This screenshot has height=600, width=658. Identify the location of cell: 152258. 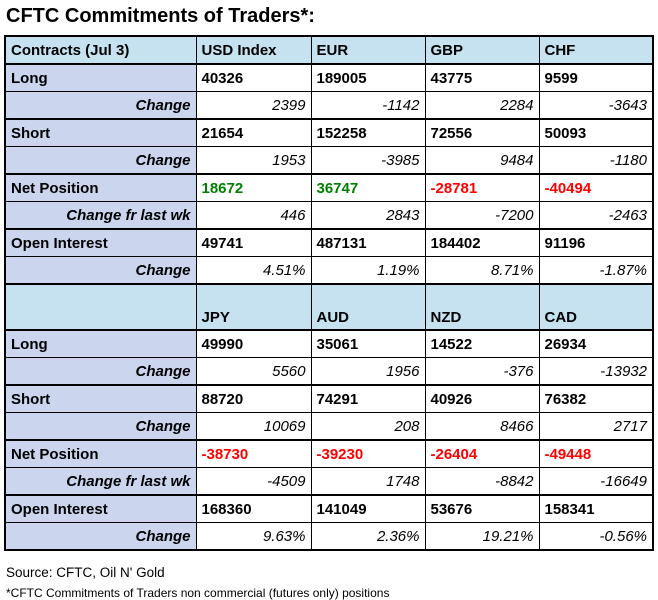
(368, 132).